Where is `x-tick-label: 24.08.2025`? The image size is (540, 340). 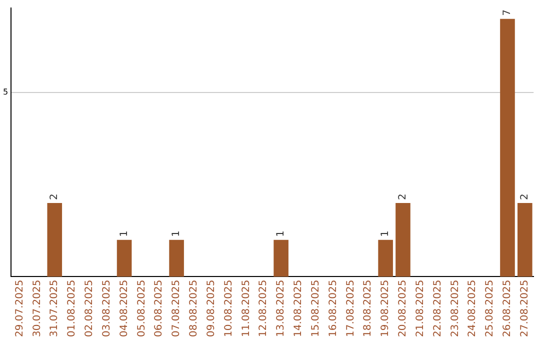
x-tick-label: 24.08.2025 is located at coordinates (472, 309).